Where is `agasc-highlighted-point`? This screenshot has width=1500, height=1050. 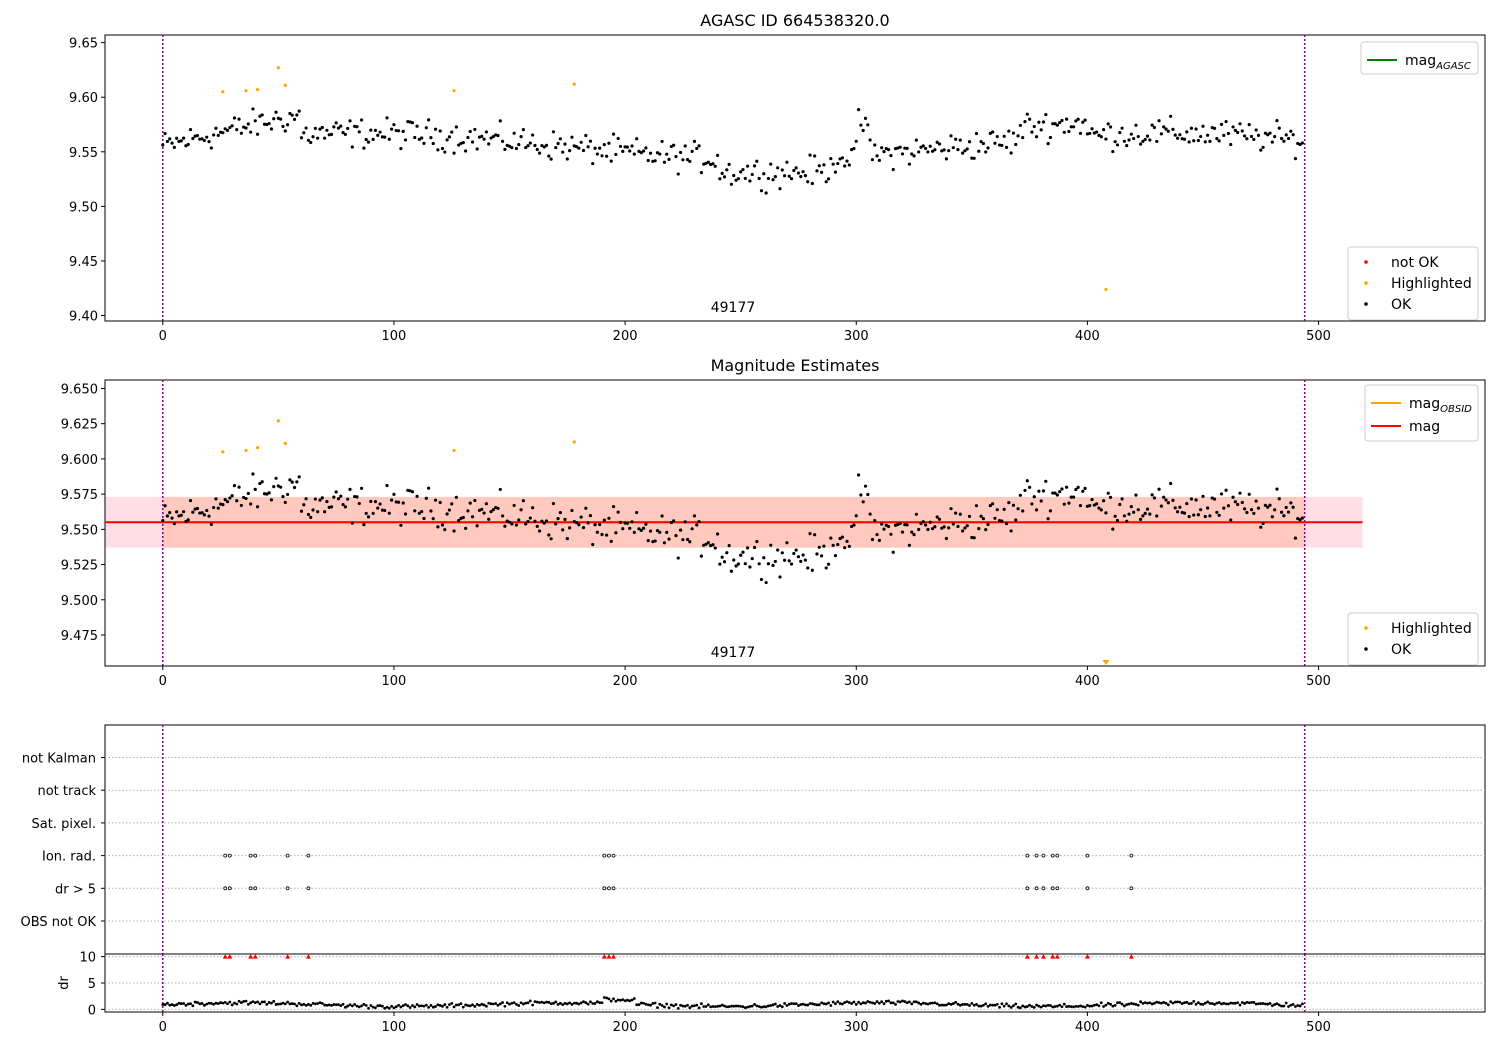 agasc-highlighted-point is located at coordinates (223, 92).